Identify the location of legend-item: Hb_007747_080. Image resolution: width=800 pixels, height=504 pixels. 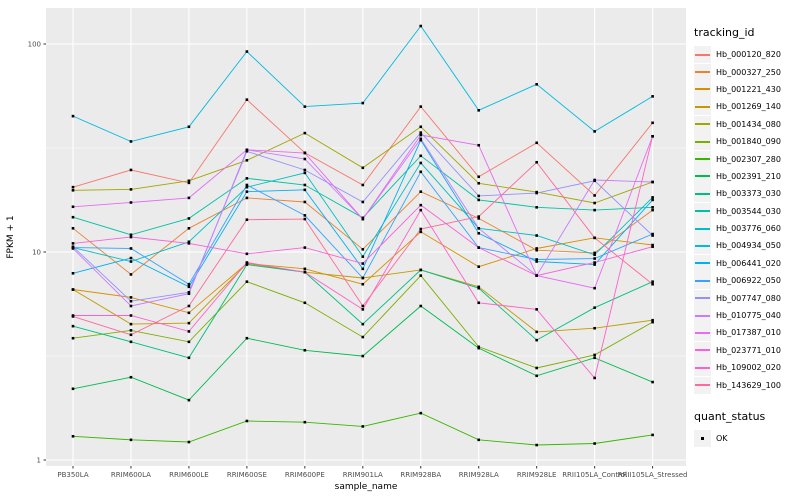
(745, 298).